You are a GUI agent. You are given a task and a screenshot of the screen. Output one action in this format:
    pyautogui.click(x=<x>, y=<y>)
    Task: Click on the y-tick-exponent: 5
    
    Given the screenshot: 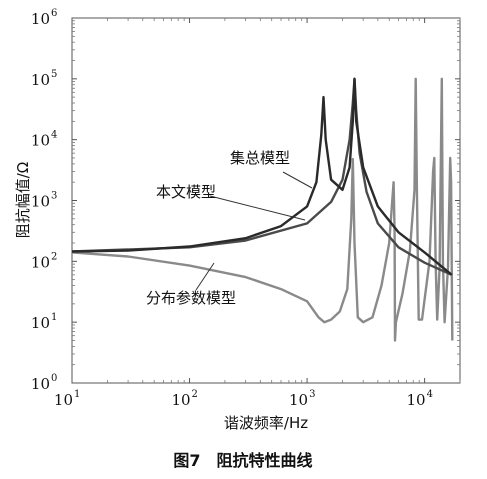 What is the action you would take?
    pyautogui.click(x=54, y=74)
    